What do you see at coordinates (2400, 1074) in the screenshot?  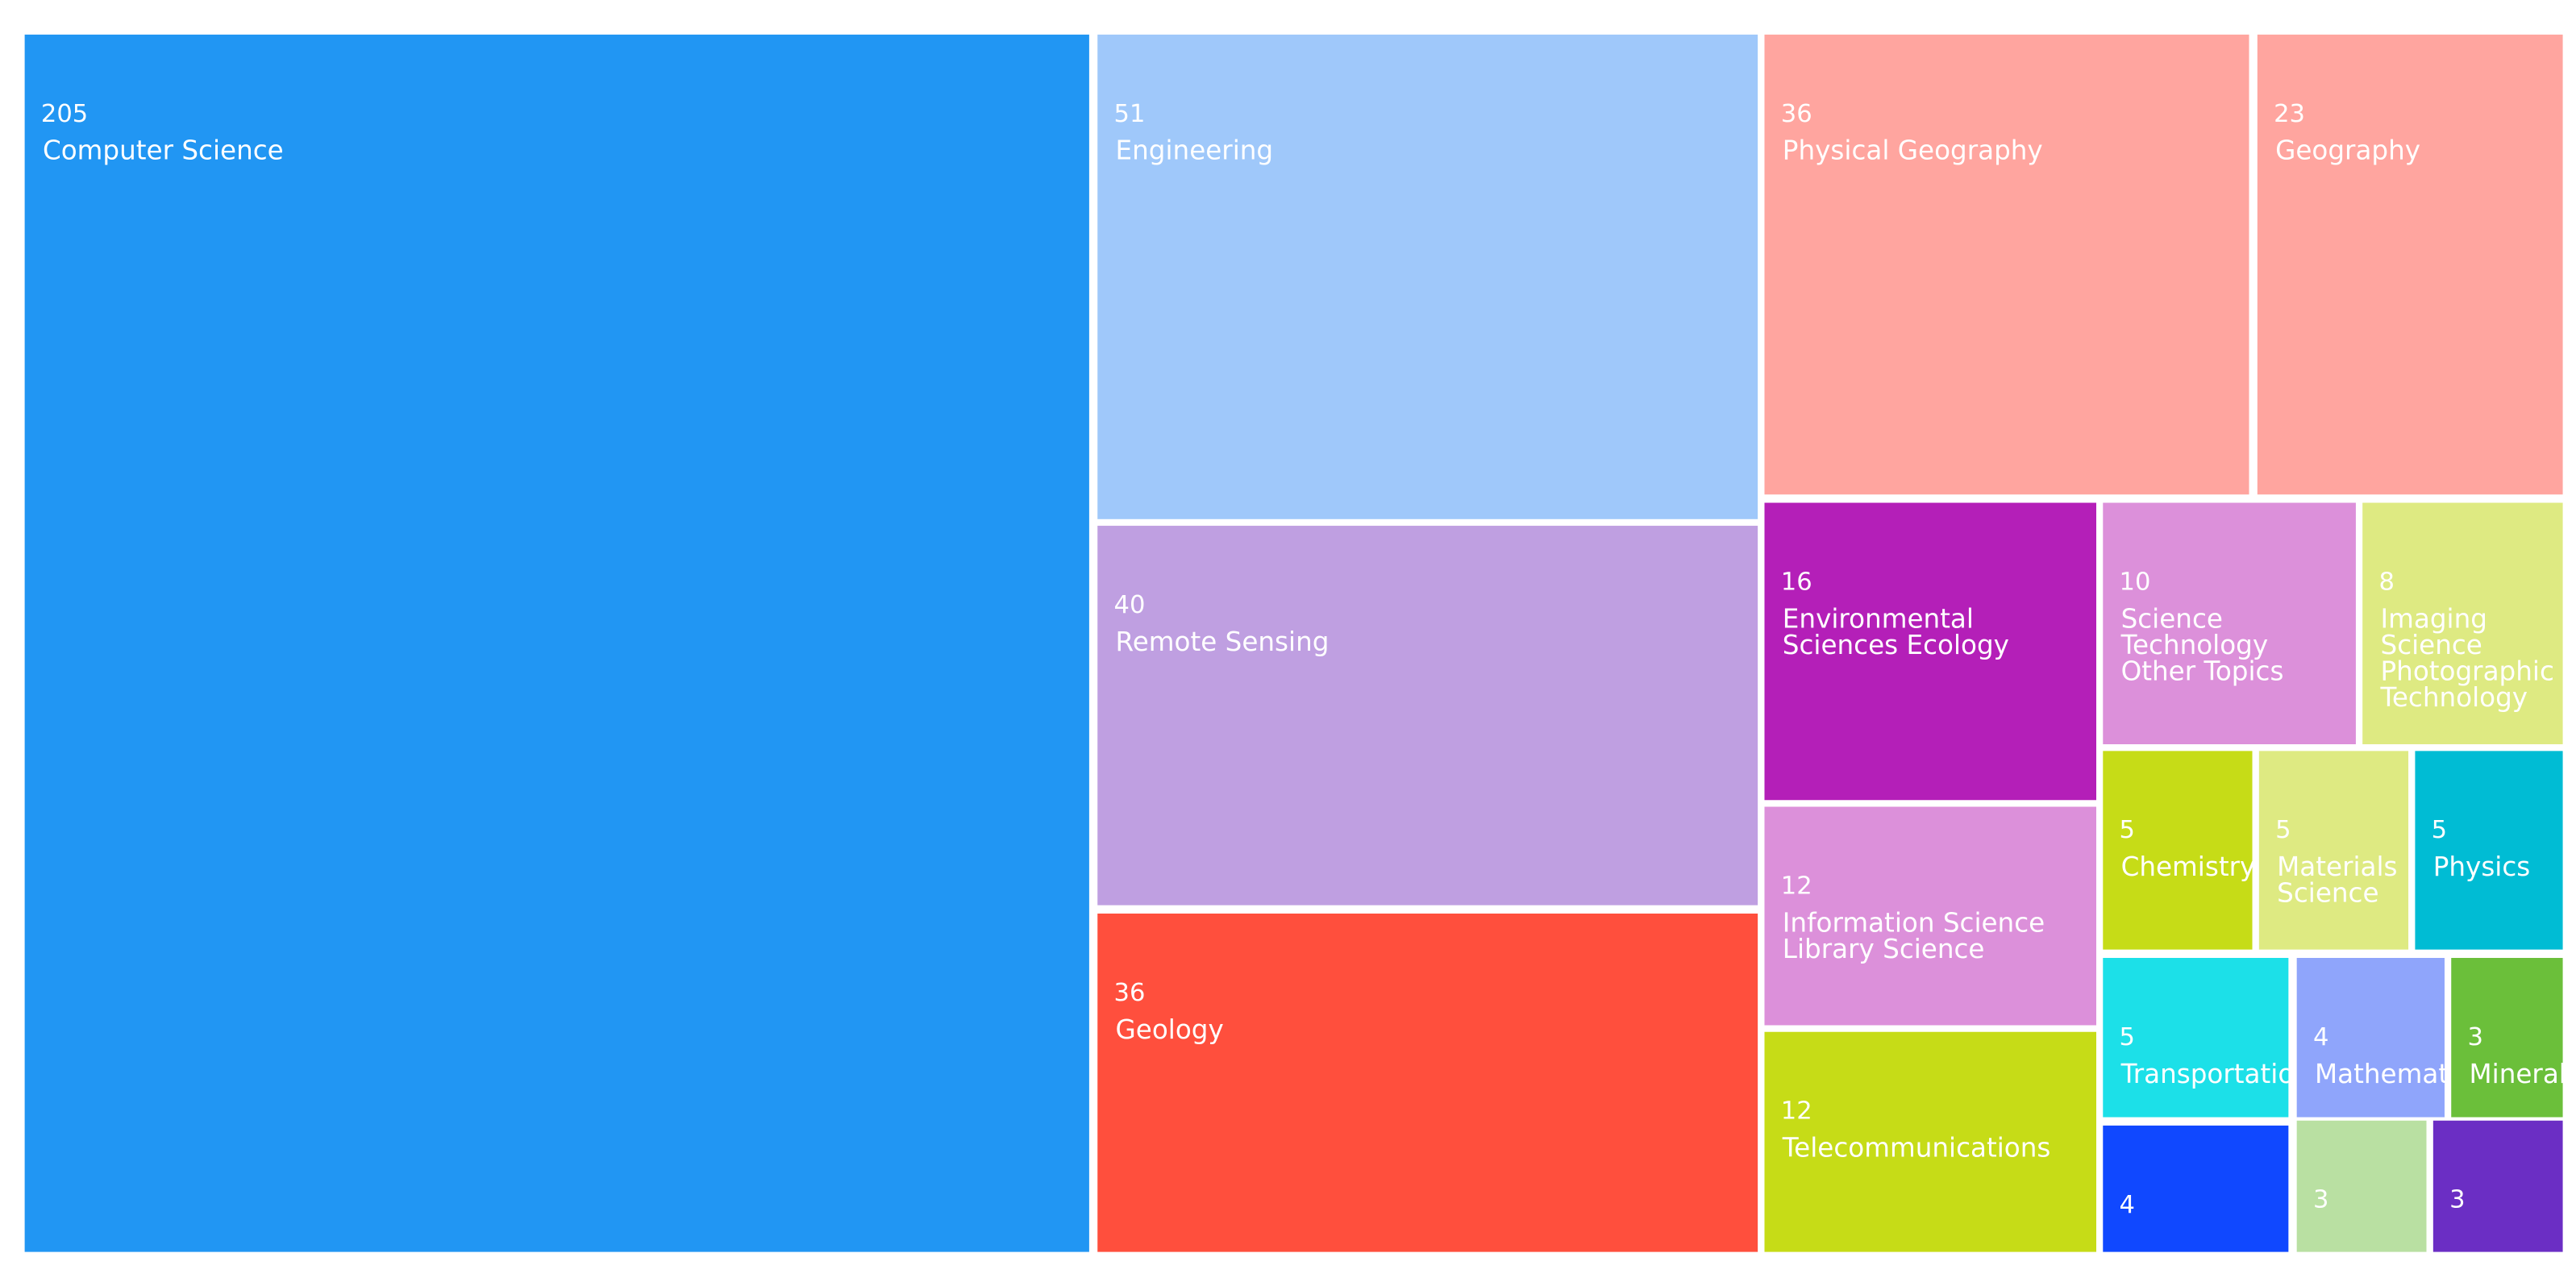 I see `tile-label: Mathematics` at bounding box center [2400, 1074].